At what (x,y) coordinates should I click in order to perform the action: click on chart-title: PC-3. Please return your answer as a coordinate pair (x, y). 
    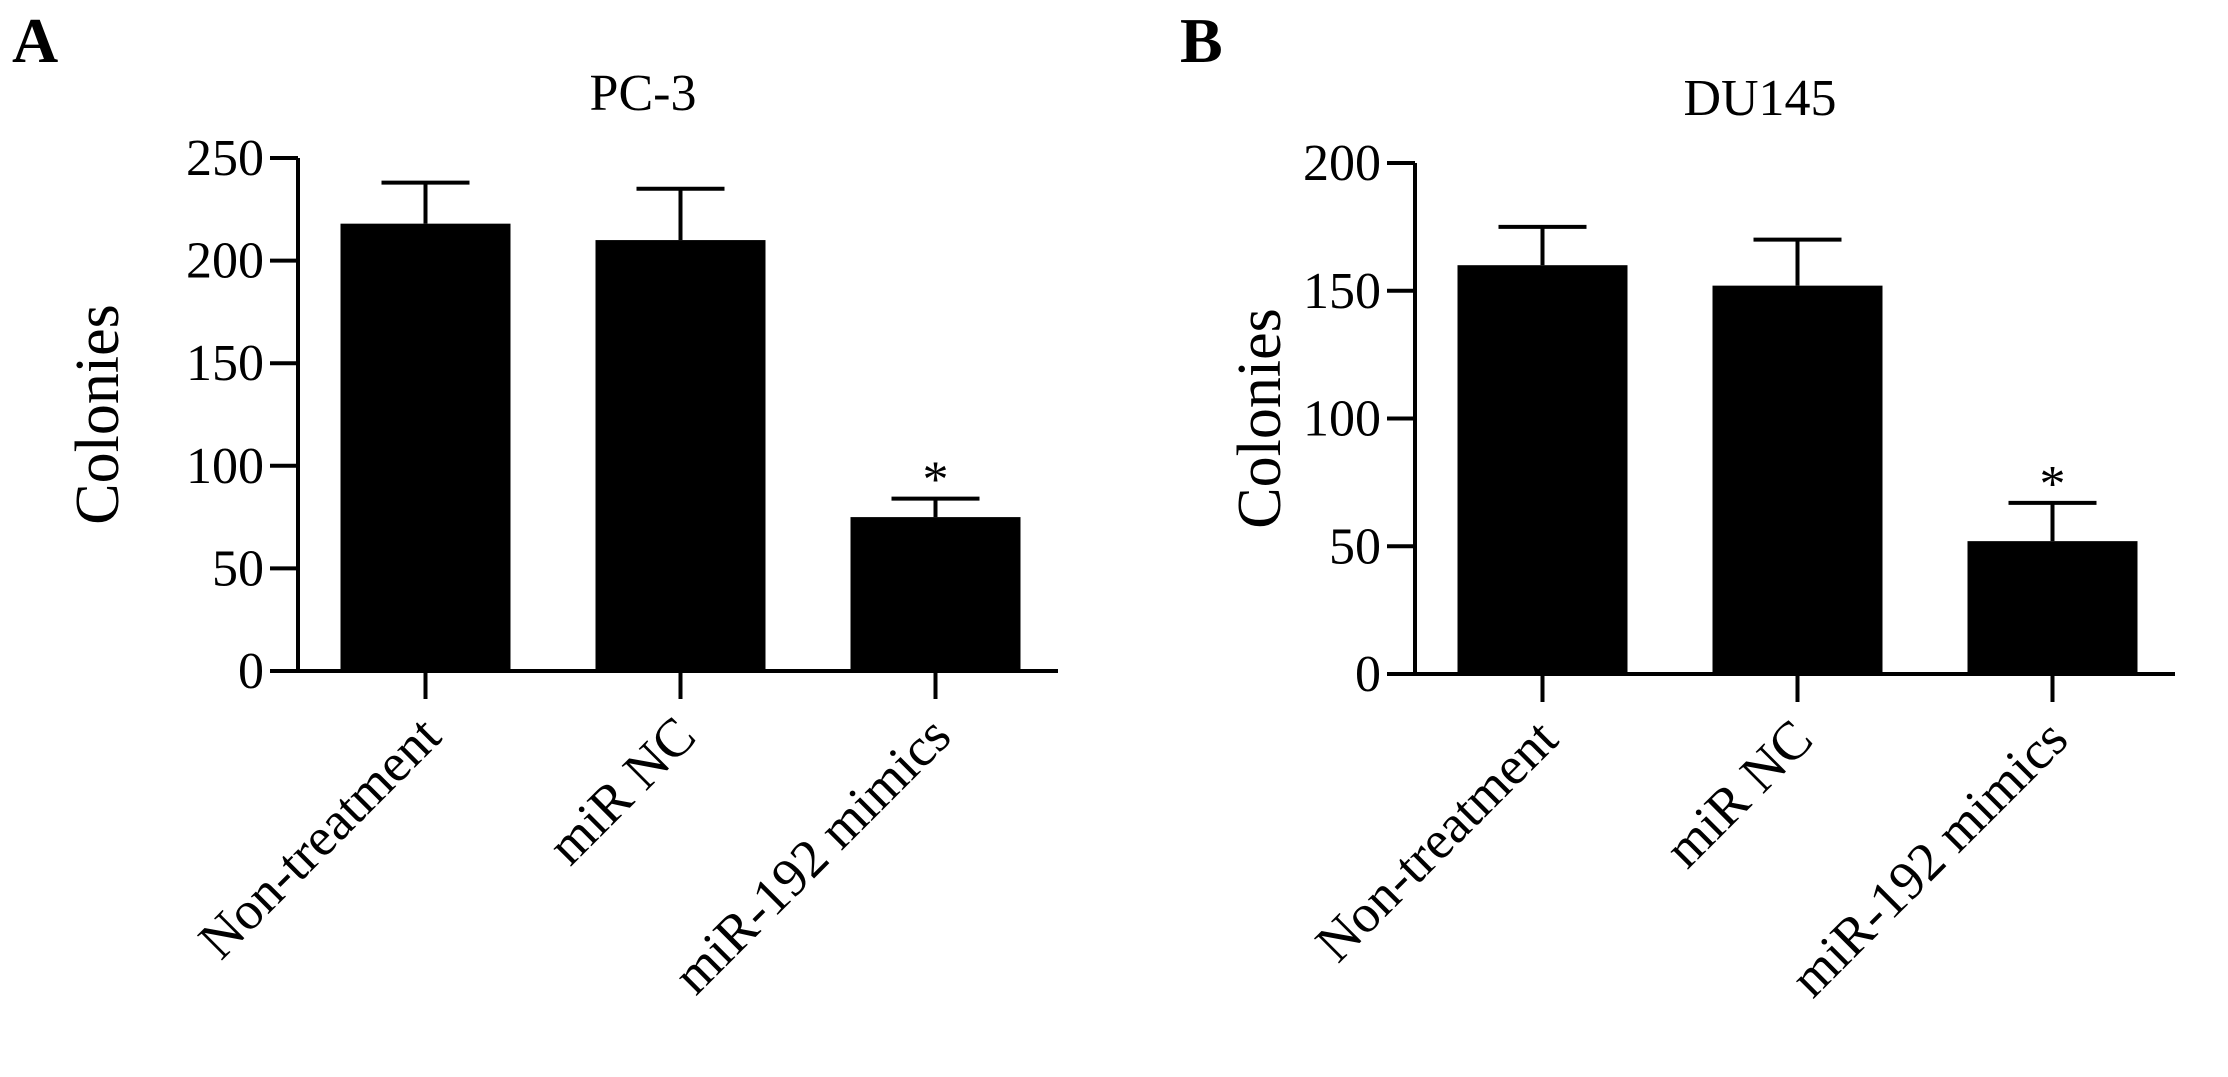
    Looking at the image, I should click on (643, 93).